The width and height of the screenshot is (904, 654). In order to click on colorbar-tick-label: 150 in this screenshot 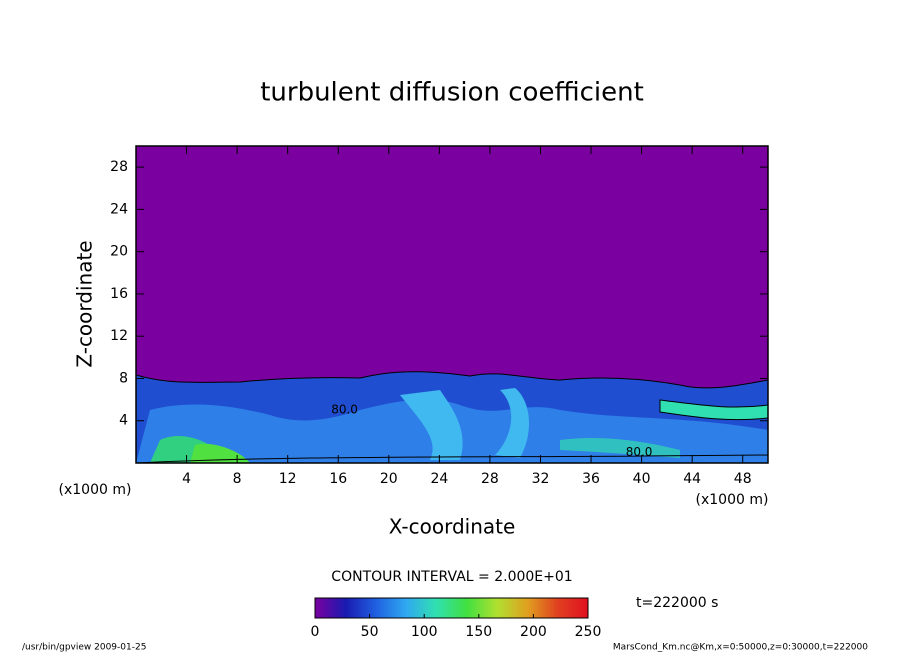, I will do `click(478, 632)`.